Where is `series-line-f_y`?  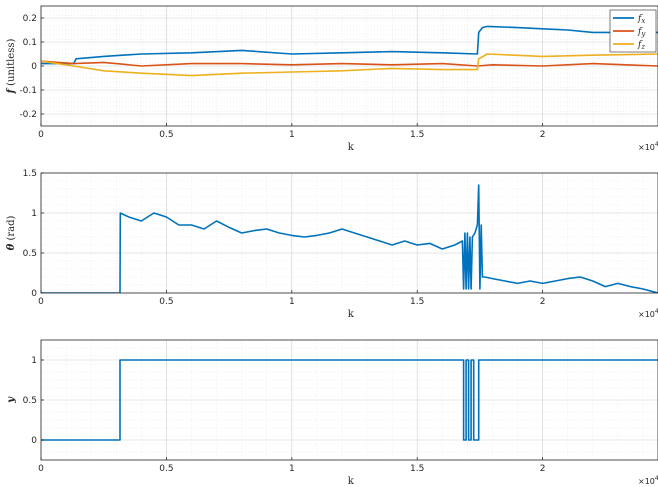
series-line-f_y is located at coordinates (349, 63).